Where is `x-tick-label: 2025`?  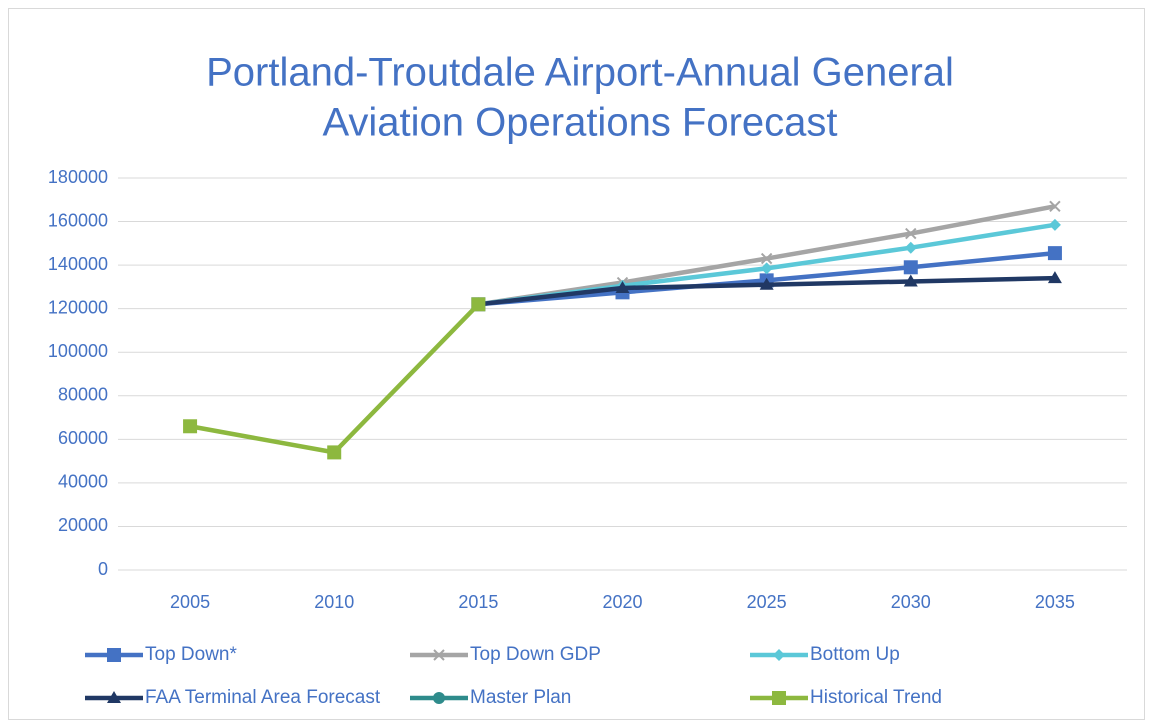
x-tick-label: 2025 is located at coordinates (767, 602).